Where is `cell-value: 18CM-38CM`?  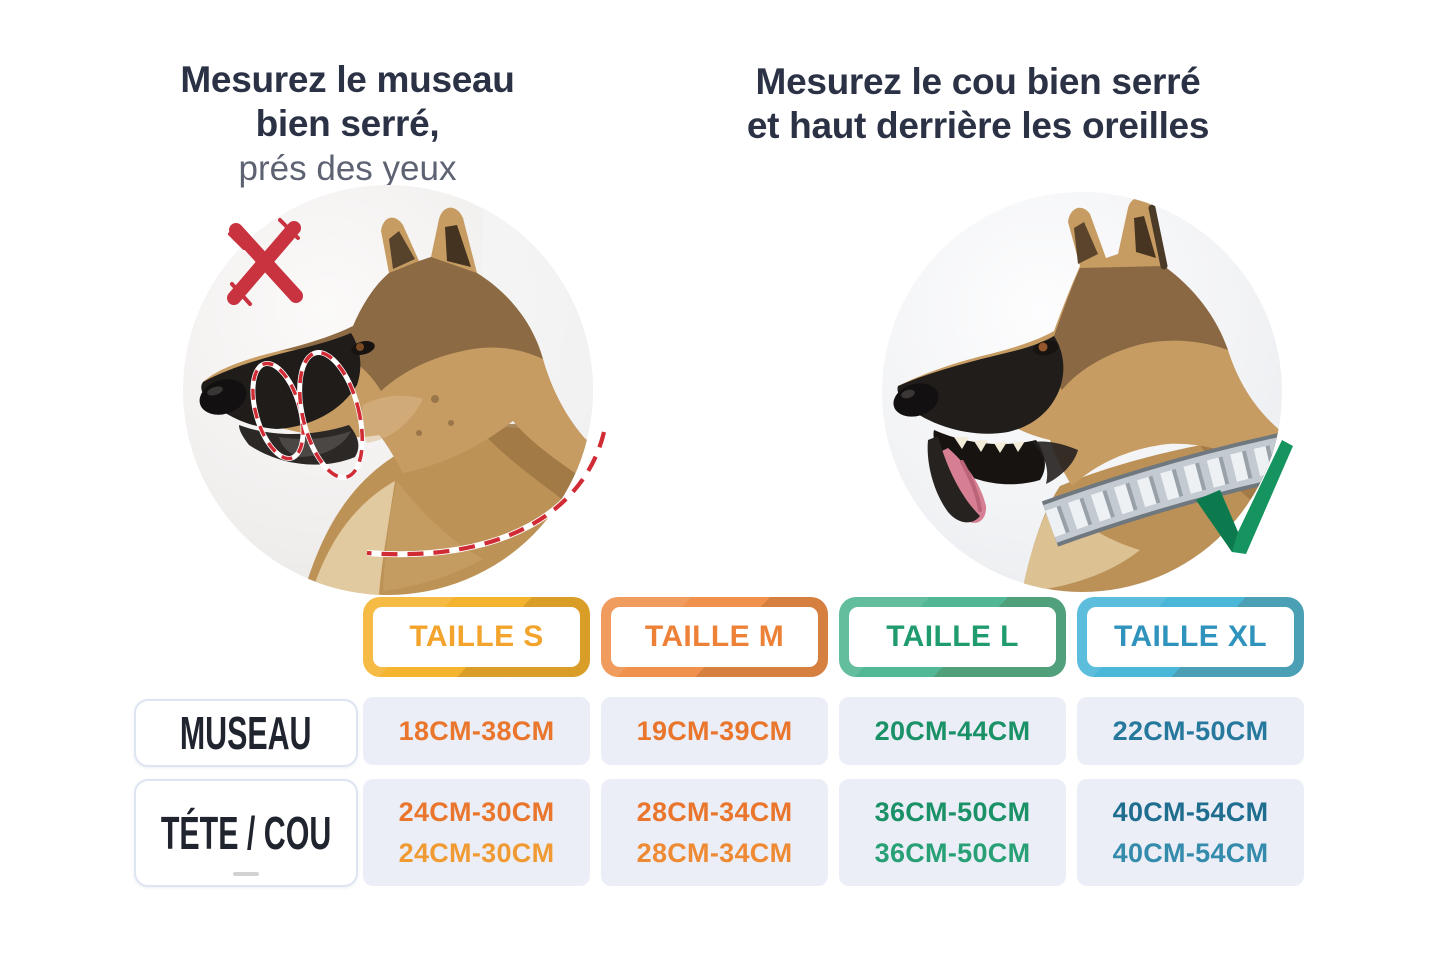
cell-value: 18CM-38CM is located at coordinates (476, 730).